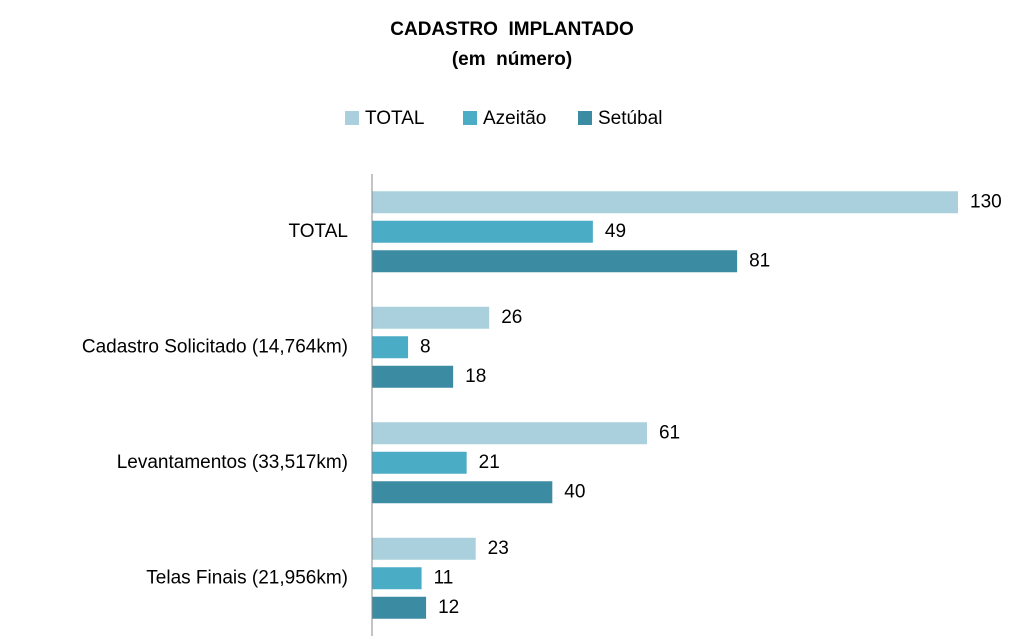 The image size is (1015, 641). I want to click on data-label: 49, so click(615, 231).